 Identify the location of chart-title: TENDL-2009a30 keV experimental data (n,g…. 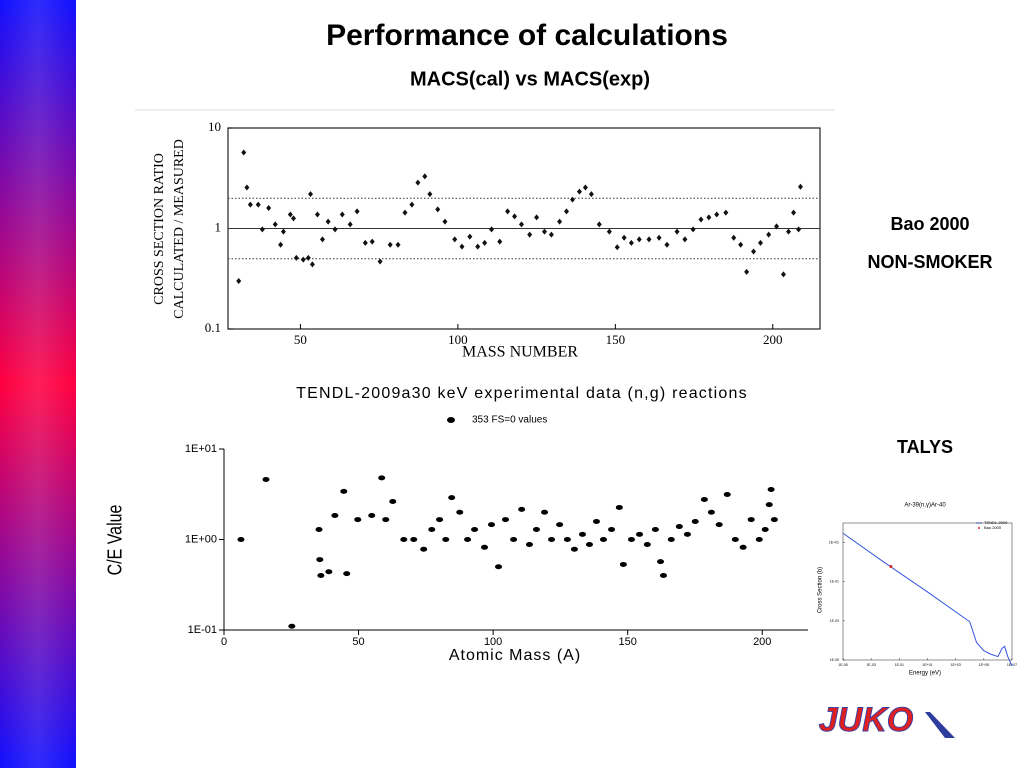
(522, 393).